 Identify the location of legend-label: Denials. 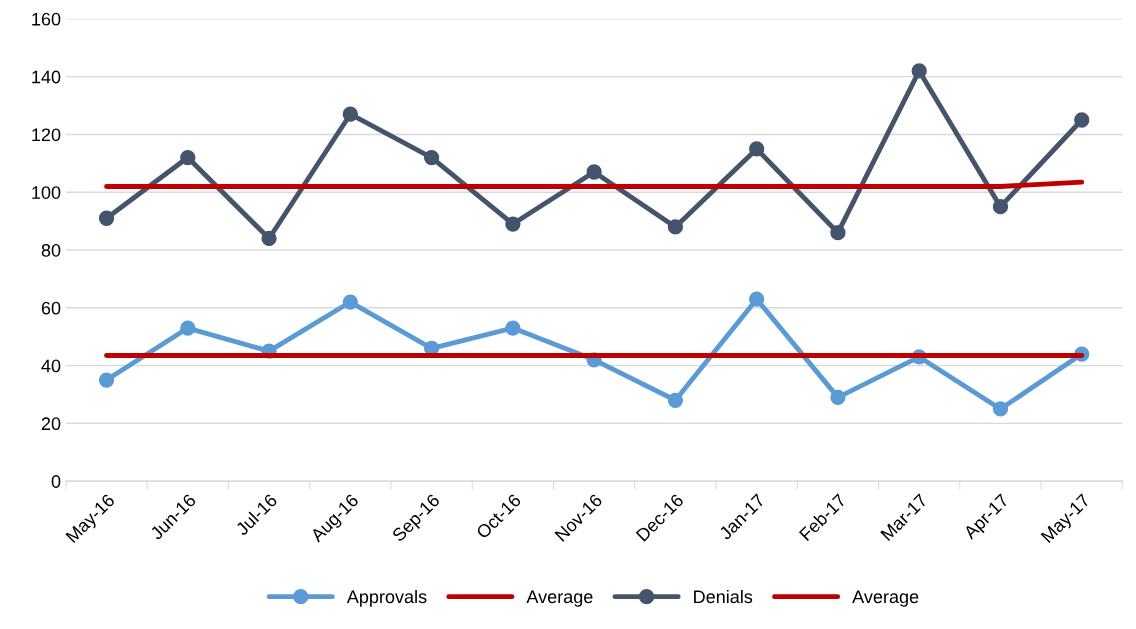
(723, 596).